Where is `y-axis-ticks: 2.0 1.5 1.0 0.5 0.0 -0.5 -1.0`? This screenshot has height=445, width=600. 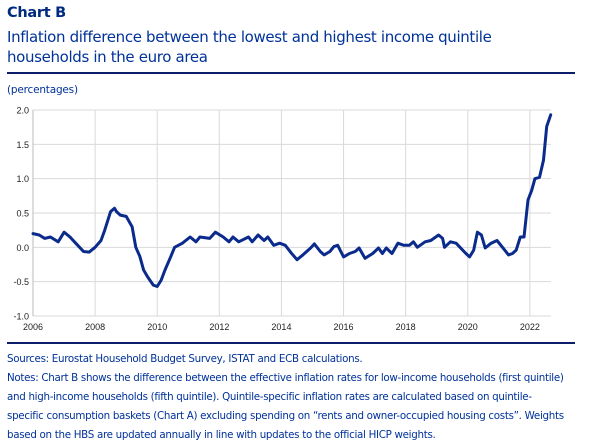 y-axis-ticks: 2.0 1.5 1.0 0.5 0.0 -0.5 -1.0 is located at coordinates (21, 214).